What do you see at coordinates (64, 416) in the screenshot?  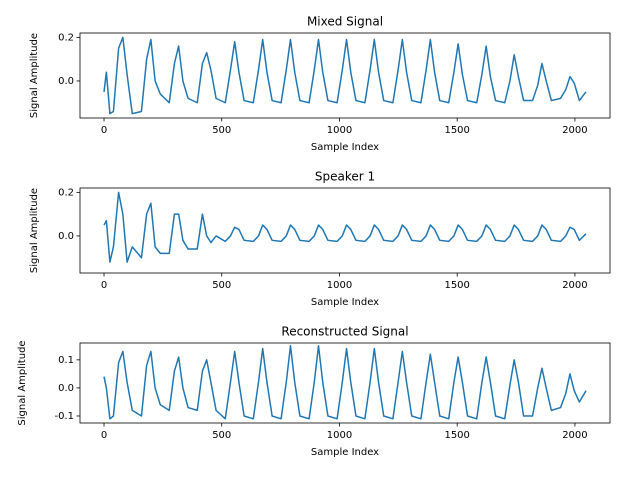 I see `y-tick-label: -0.1` at bounding box center [64, 416].